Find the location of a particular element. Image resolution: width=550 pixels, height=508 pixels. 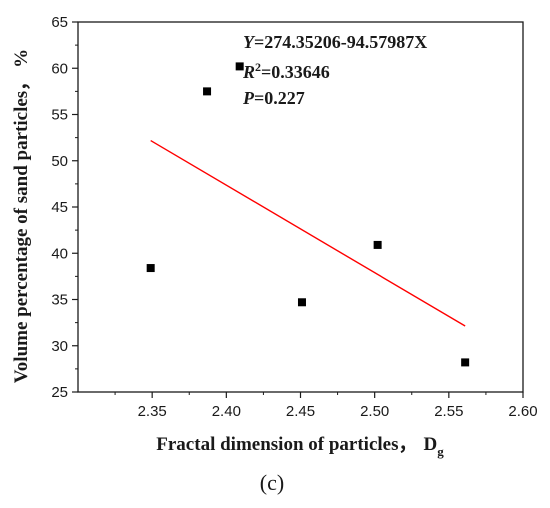

y-tick-label: 45 is located at coordinates (59, 207).